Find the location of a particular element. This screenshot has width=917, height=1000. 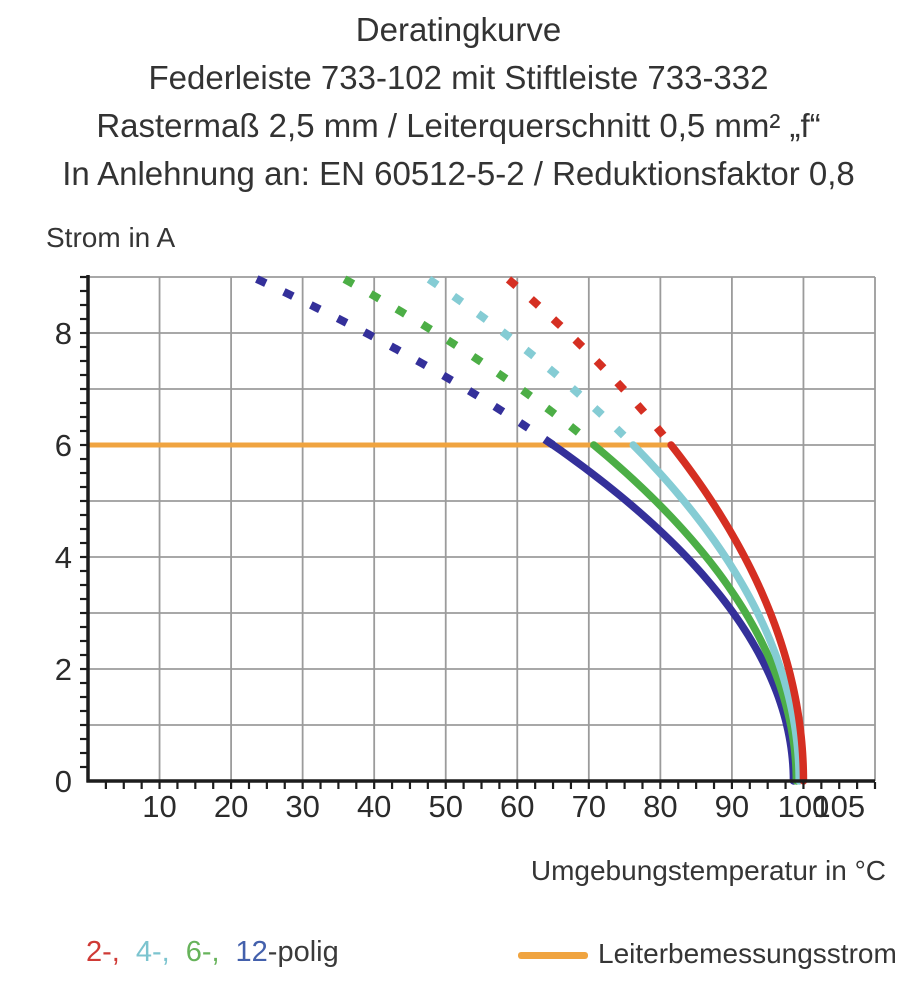

x-tick-label: 100 is located at coordinates (804, 806).